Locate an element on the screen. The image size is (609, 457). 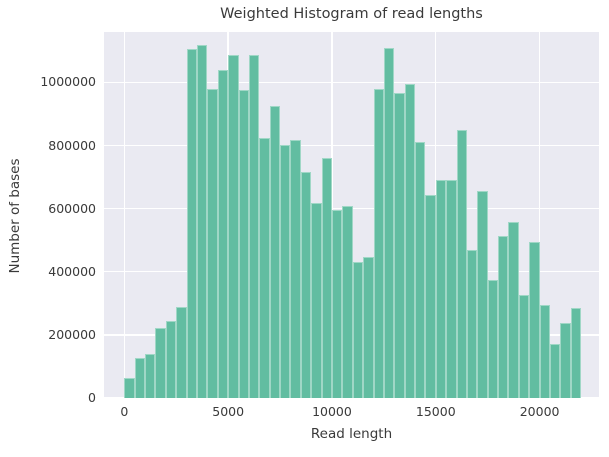
x-tick-label: 10000 is located at coordinates (332, 411).